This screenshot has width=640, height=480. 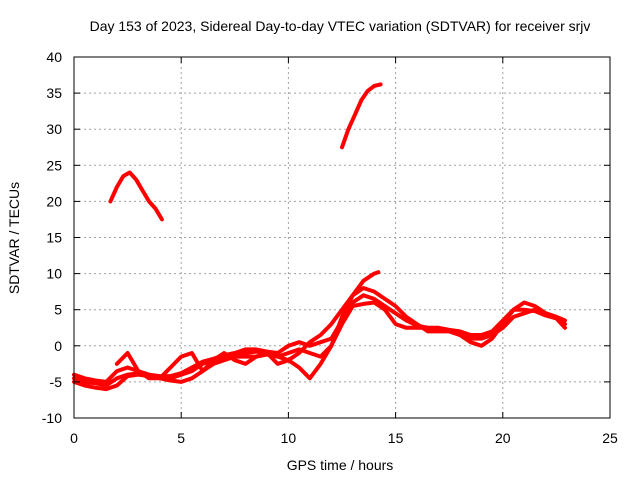 I want to click on x-tick-label: 10, so click(x=289, y=438).